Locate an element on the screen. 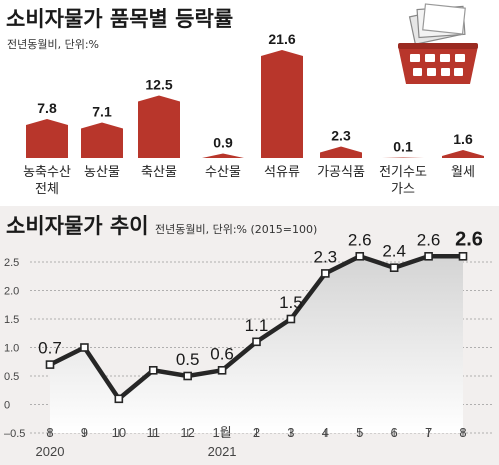  y-tick-label: 1.0 is located at coordinates (11, 349).